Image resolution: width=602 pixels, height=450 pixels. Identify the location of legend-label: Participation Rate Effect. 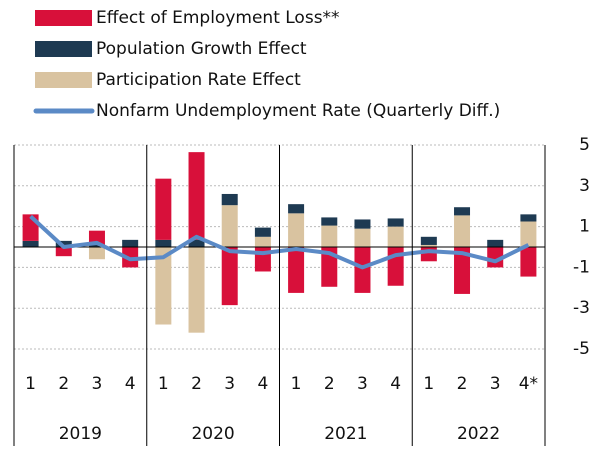
(198, 80).